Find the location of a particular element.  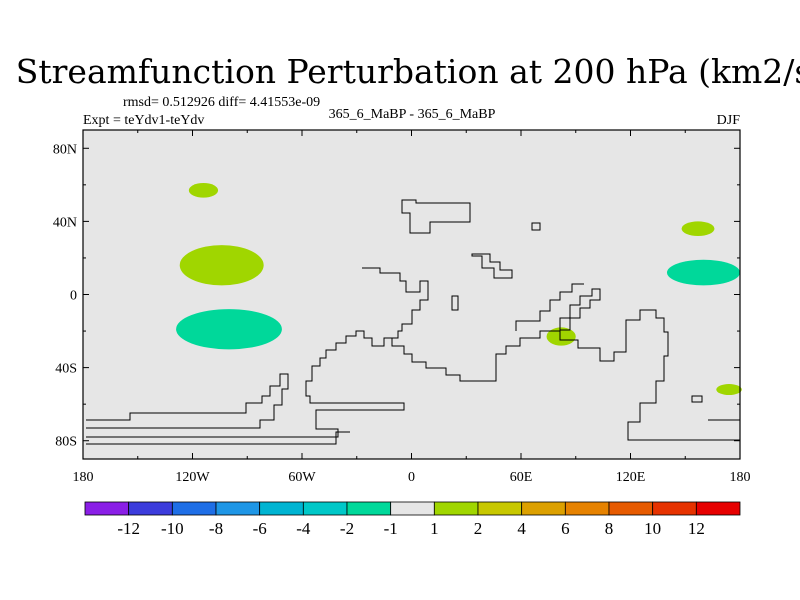

y-tick-label: 80N is located at coordinates (65, 149).